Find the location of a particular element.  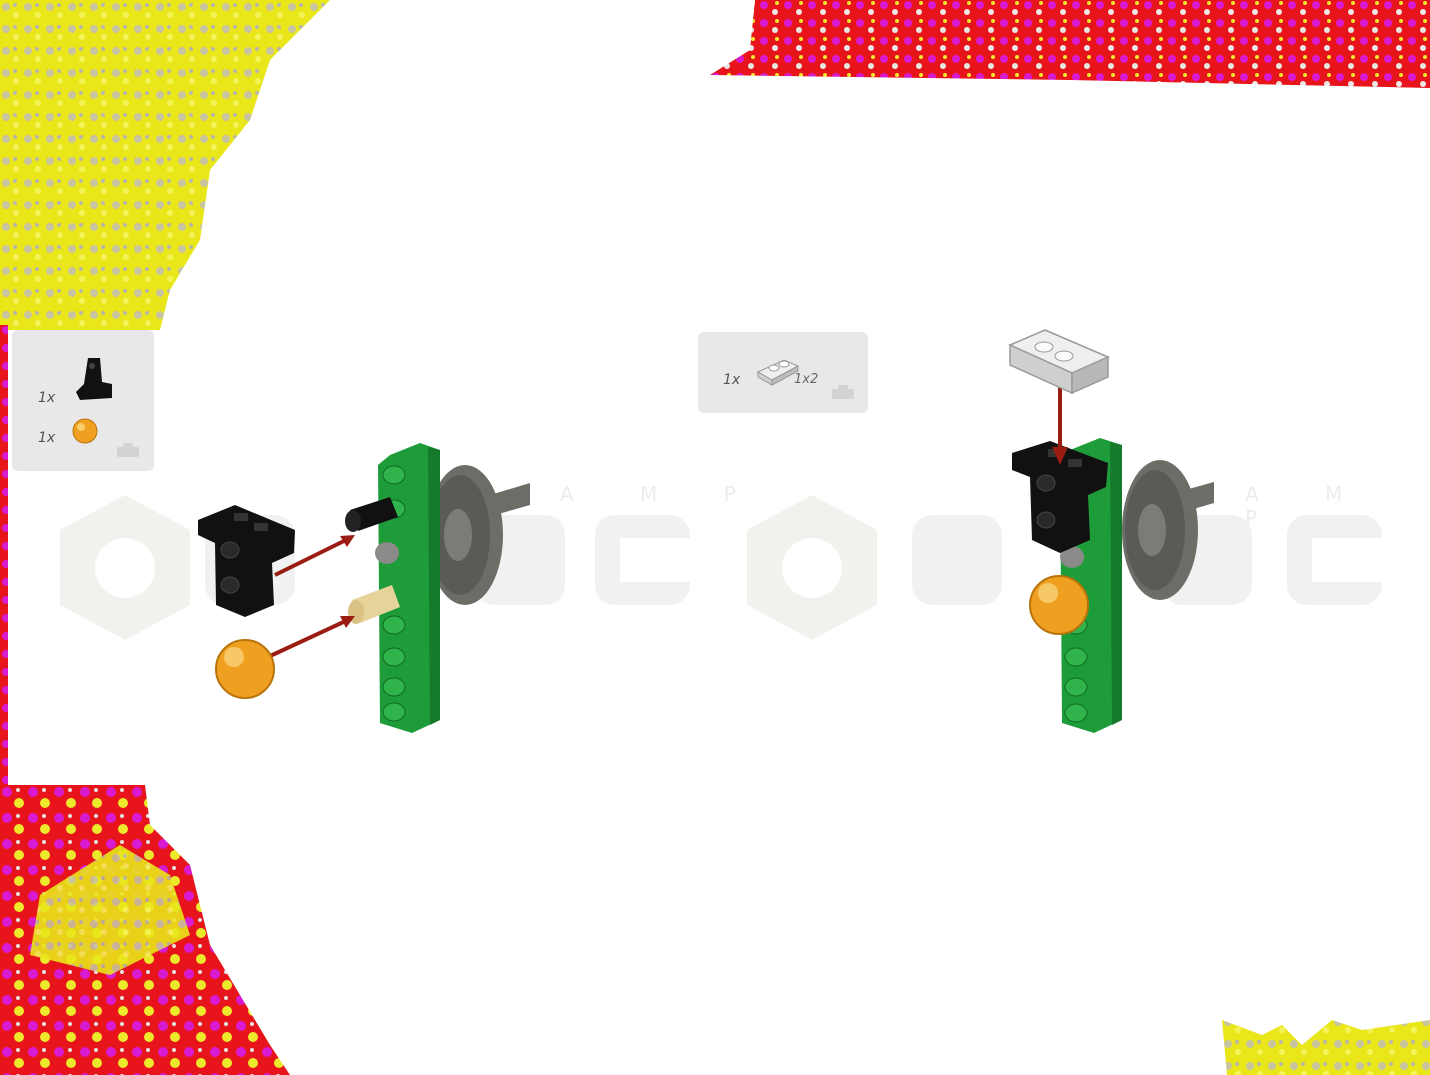

decorative-texture-bottom-left is located at coordinates (145, 930).